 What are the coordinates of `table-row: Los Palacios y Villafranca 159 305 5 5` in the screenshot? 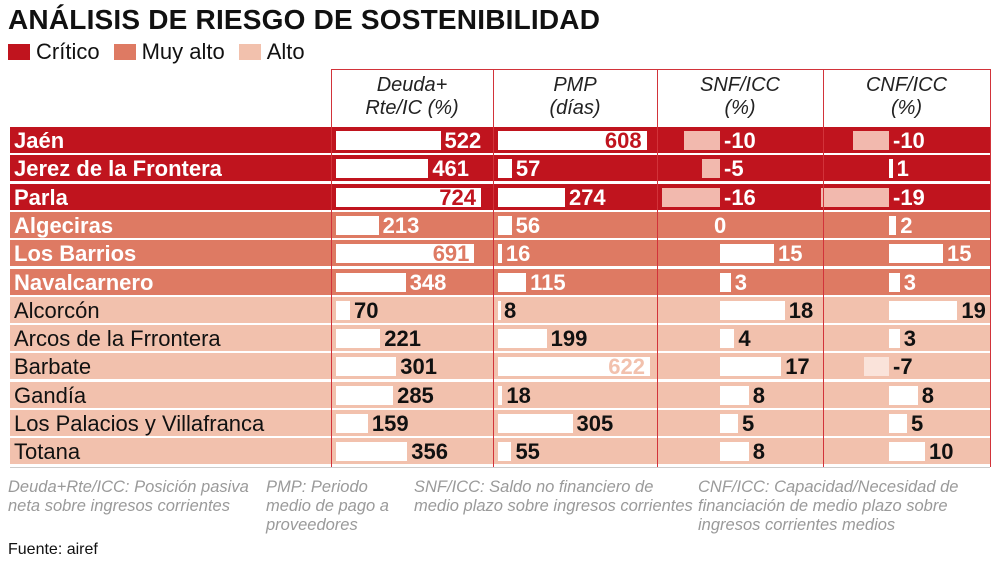 It's located at (500, 423).